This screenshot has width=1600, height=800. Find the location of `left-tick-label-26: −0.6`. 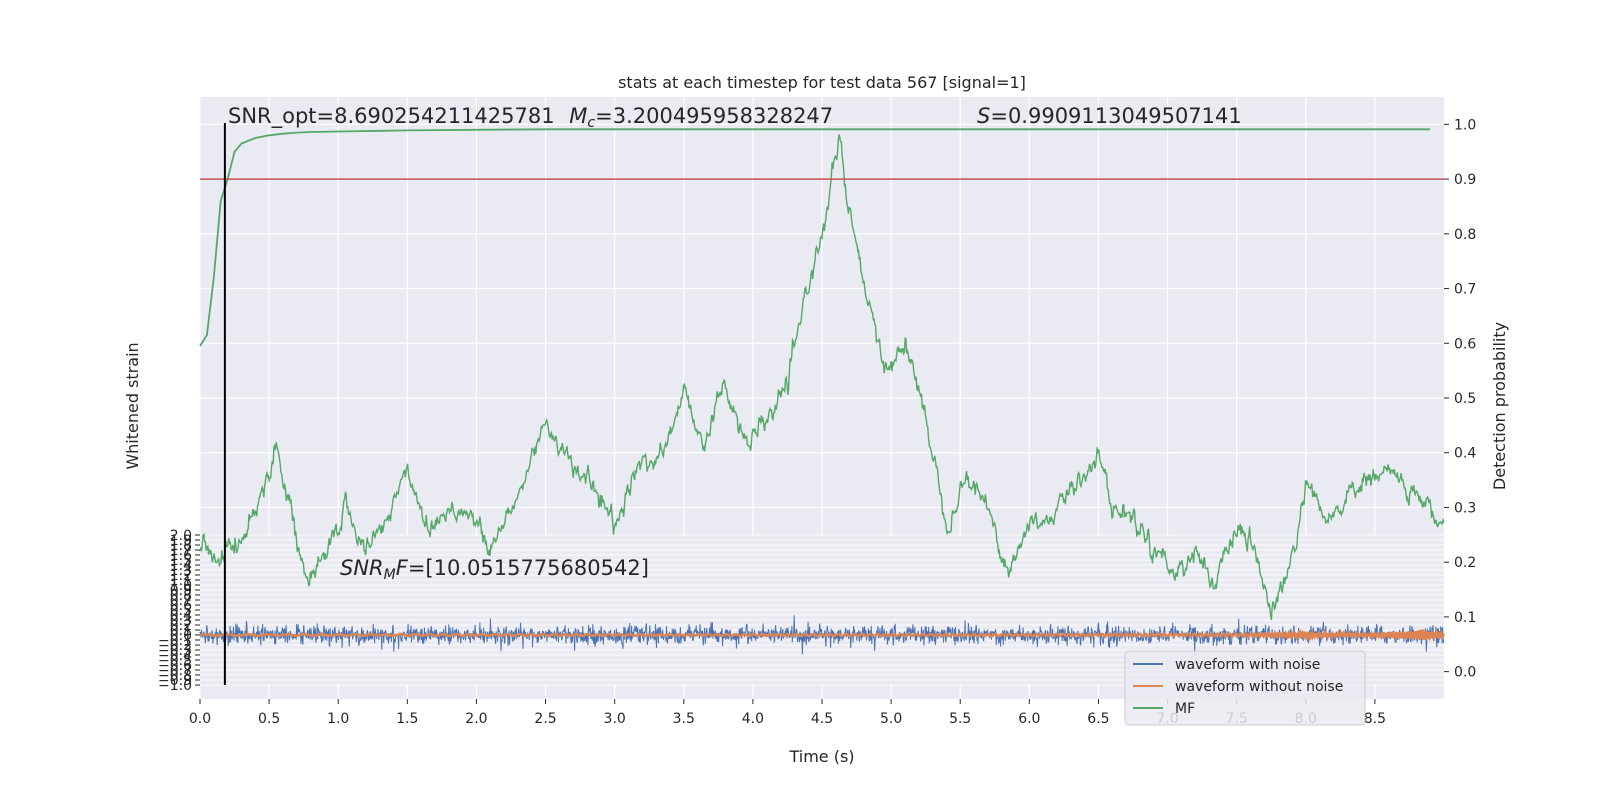

left-tick-label-26: −0.6 is located at coordinates (175, 666).